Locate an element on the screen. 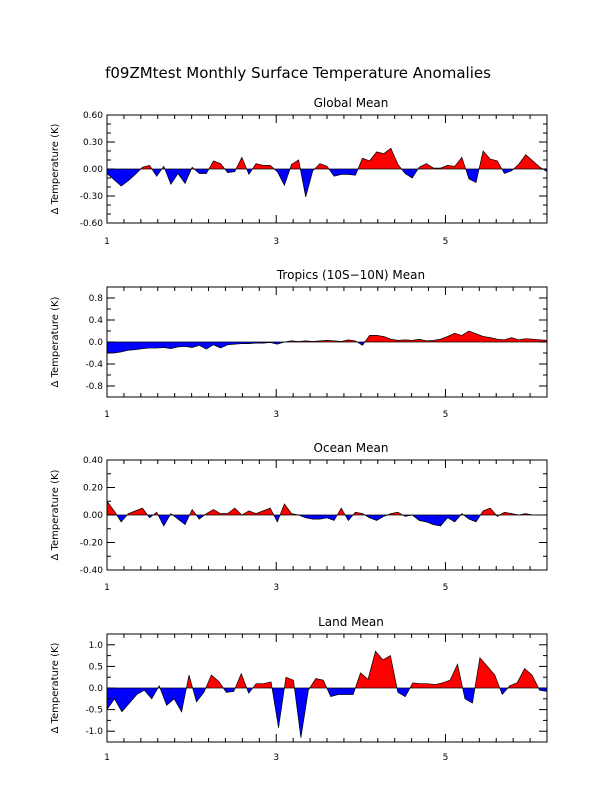  y-tick-label: -0.60 is located at coordinates (92, 224).